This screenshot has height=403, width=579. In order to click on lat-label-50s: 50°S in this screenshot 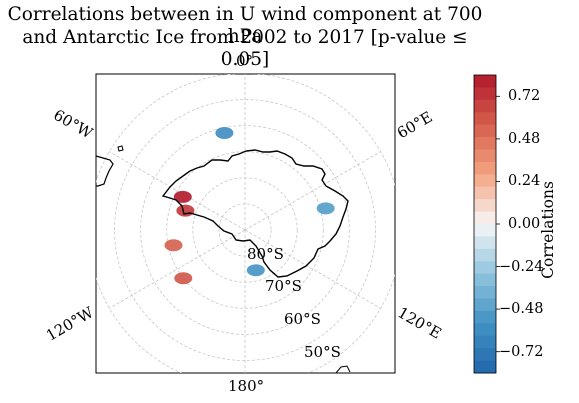, I will do `click(322, 352)`.